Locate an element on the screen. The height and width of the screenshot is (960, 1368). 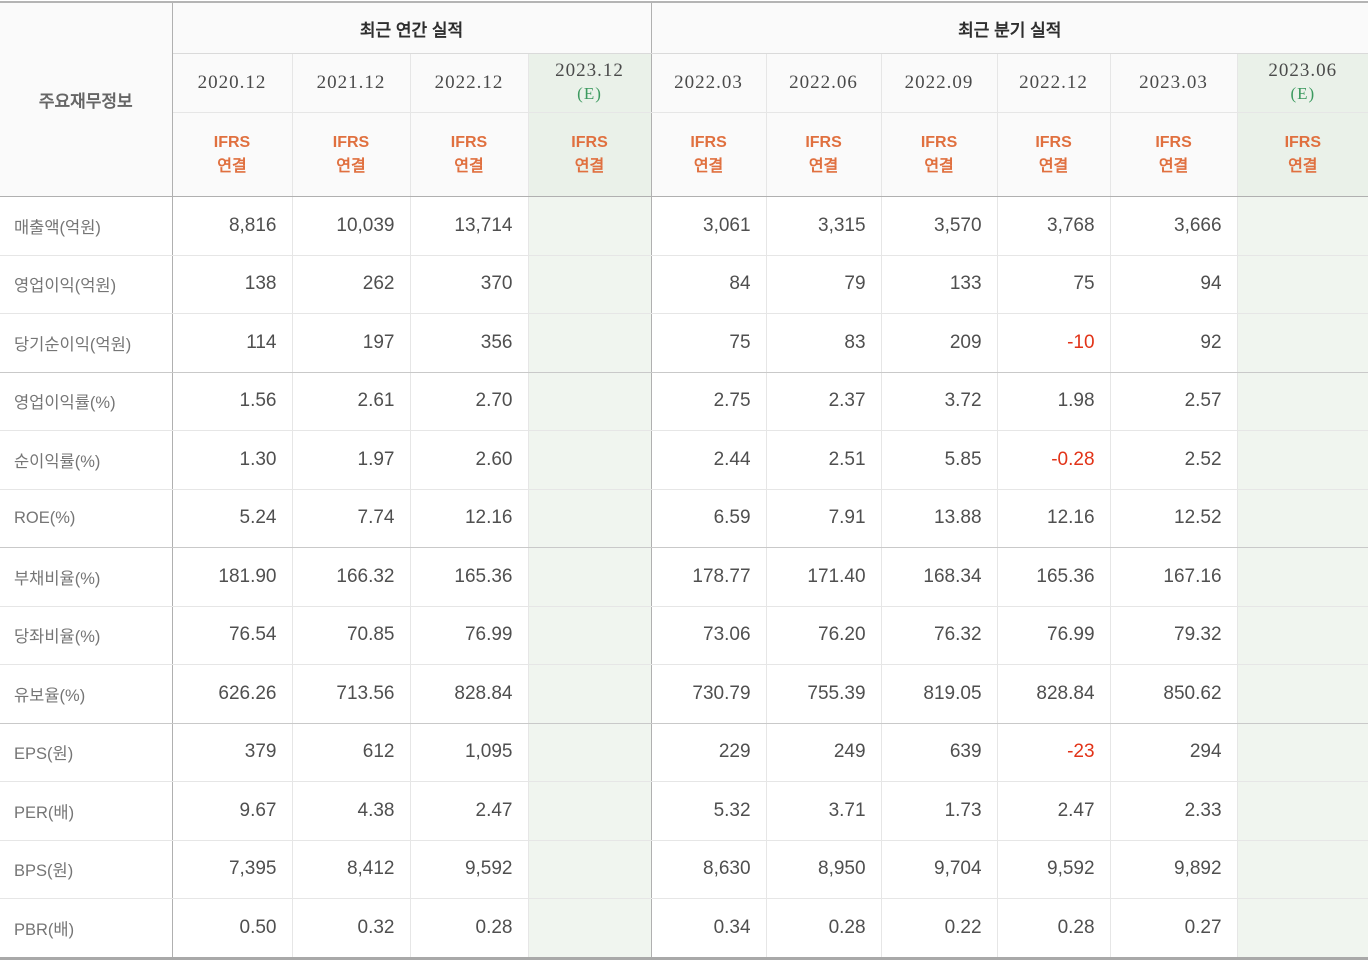
column-date-header: 2022.12 is located at coordinates (469, 83).